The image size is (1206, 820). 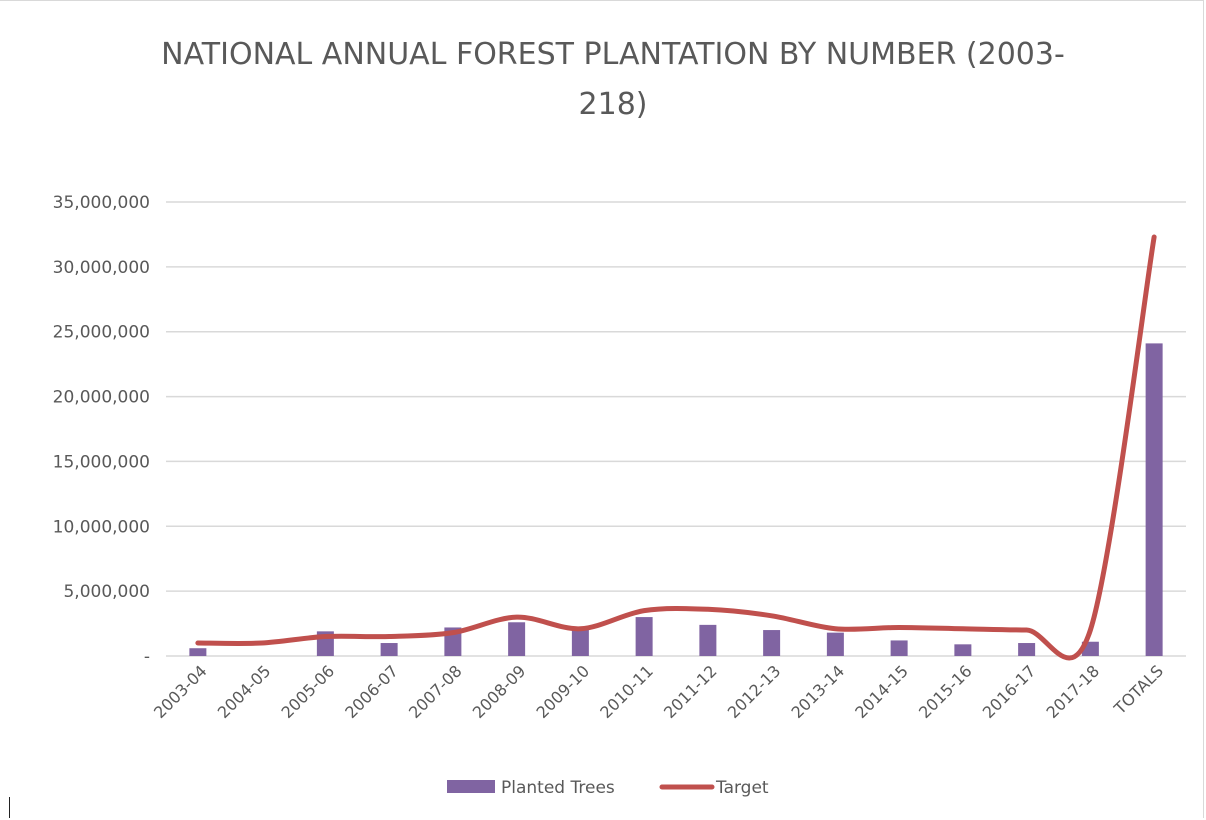 What do you see at coordinates (9, 807) in the screenshot?
I see `text-cursor-mark` at bounding box center [9, 807].